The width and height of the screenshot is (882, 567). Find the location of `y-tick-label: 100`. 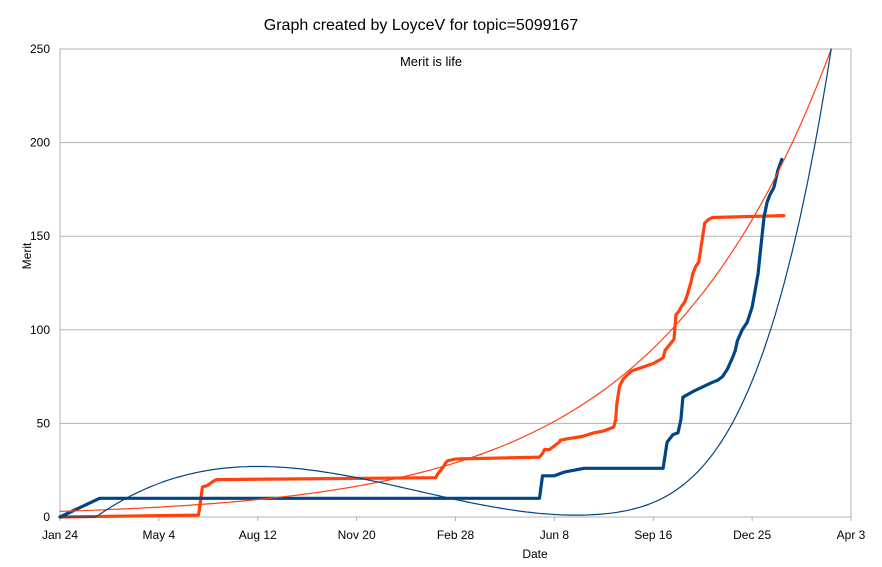

y-tick-label: 100 is located at coordinates (40, 330).